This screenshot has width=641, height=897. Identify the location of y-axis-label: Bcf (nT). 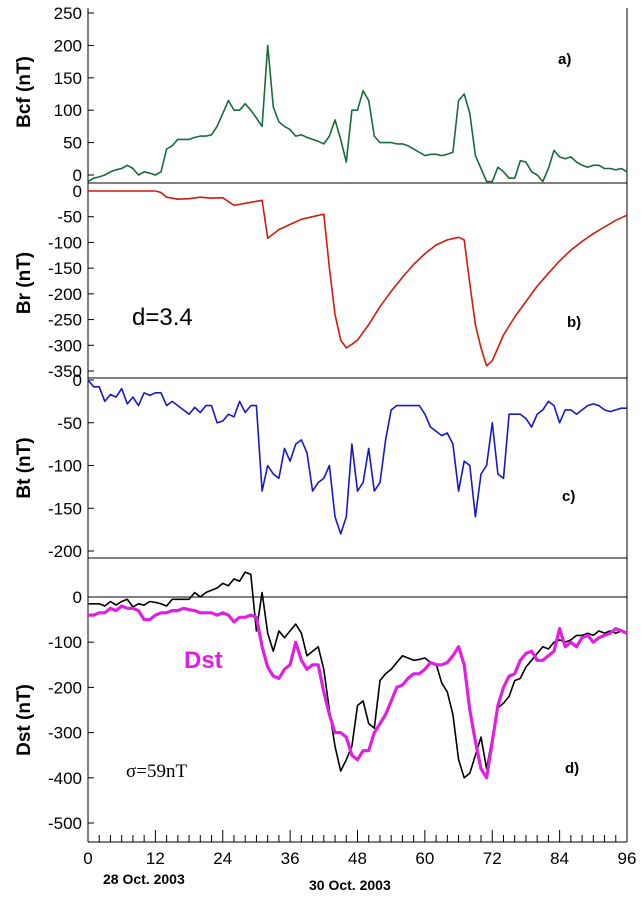
(24, 92).